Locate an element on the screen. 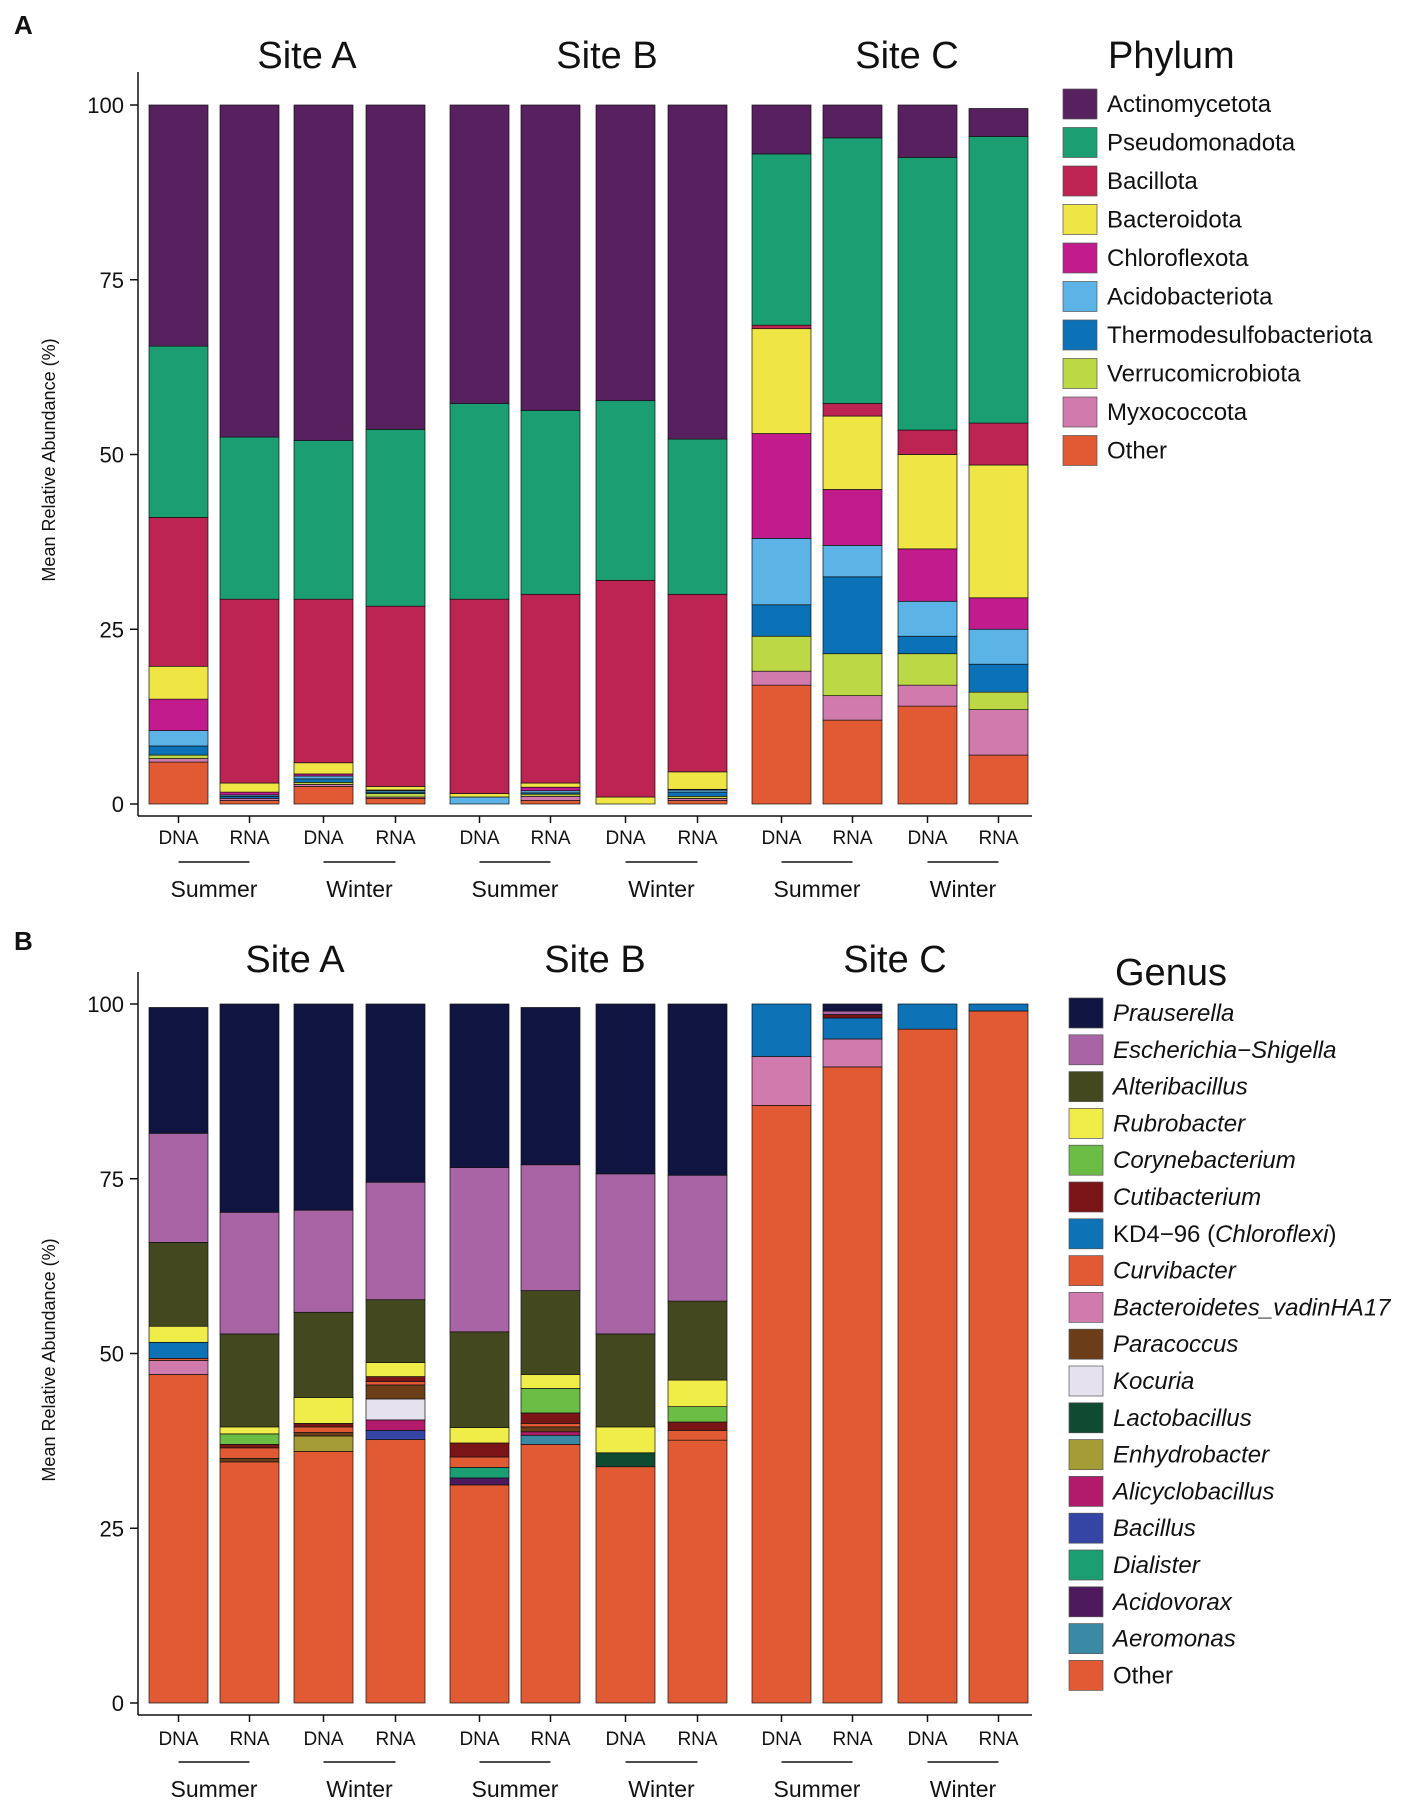 The image size is (1417, 1803). panel-a-legend-label: Actinomycetota is located at coordinates (1189, 104).